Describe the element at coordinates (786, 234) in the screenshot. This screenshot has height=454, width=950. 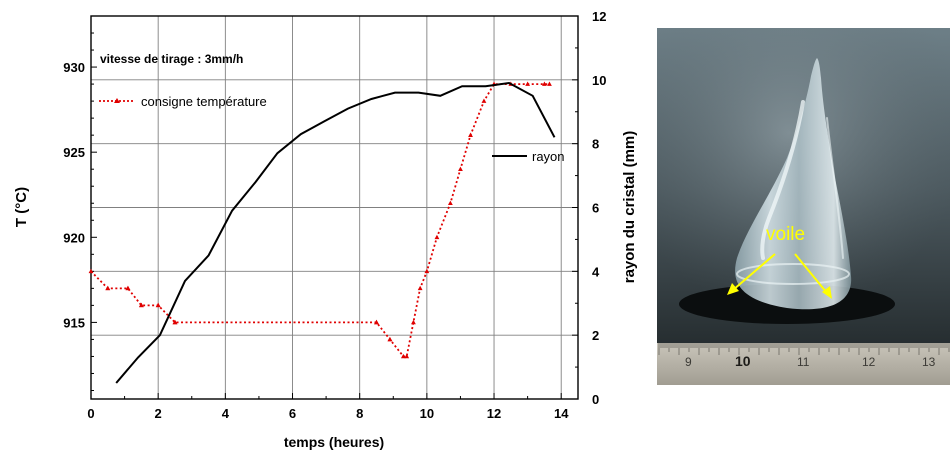
I see `voile-label: voile` at that location.